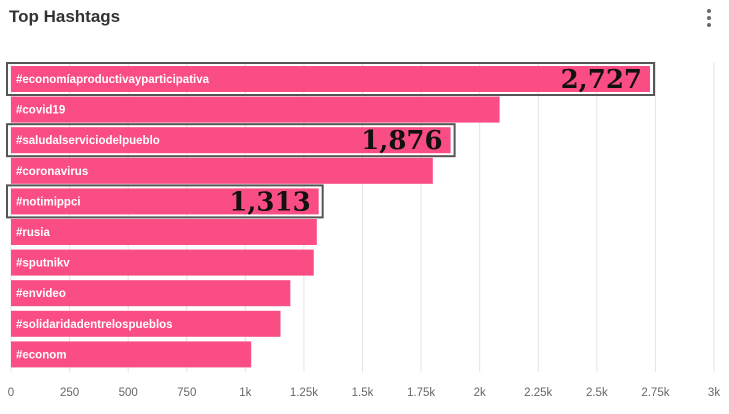  What do you see at coordinates (714, 393) in the screenshot?
I see `x-tick-label: 3k` at bounding box center [714, 393].